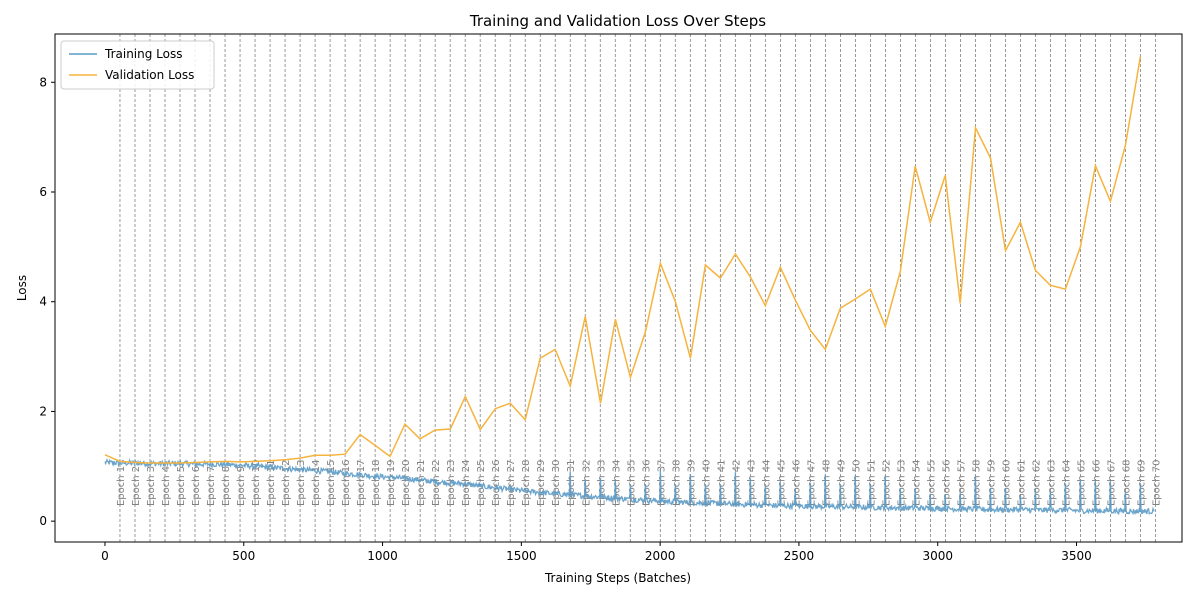 The width and height of the screenshot is (1200, 600). Describe the element at coordinates (1082, 482) in the screenshot. I see `epoch-label: Epoch 65` at that location.